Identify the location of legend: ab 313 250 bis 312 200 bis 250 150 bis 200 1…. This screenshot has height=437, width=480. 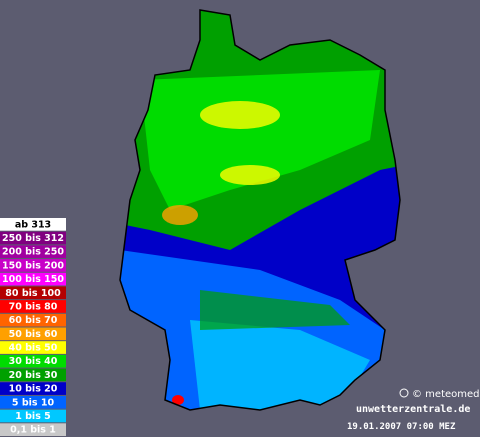
(33, 327).